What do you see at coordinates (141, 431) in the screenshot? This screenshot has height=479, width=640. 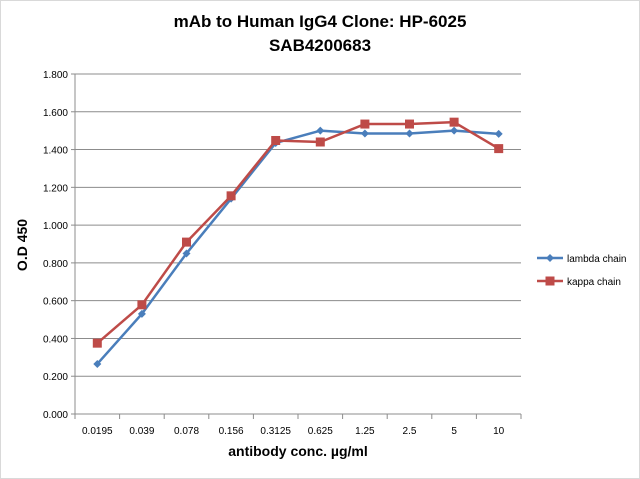 I see `x-tick-label: 0.039` at bounding box center [141, 431].